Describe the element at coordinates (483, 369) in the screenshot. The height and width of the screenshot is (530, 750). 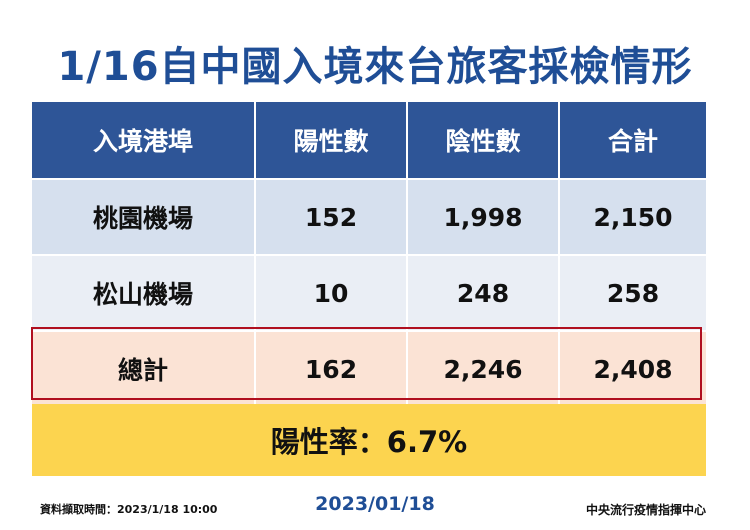
I see `row-total-negative: 2,246` at that location.